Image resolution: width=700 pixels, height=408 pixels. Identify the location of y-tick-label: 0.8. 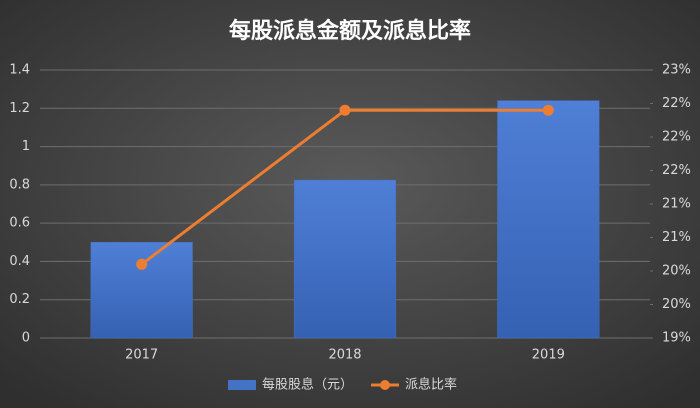
(19, 184).